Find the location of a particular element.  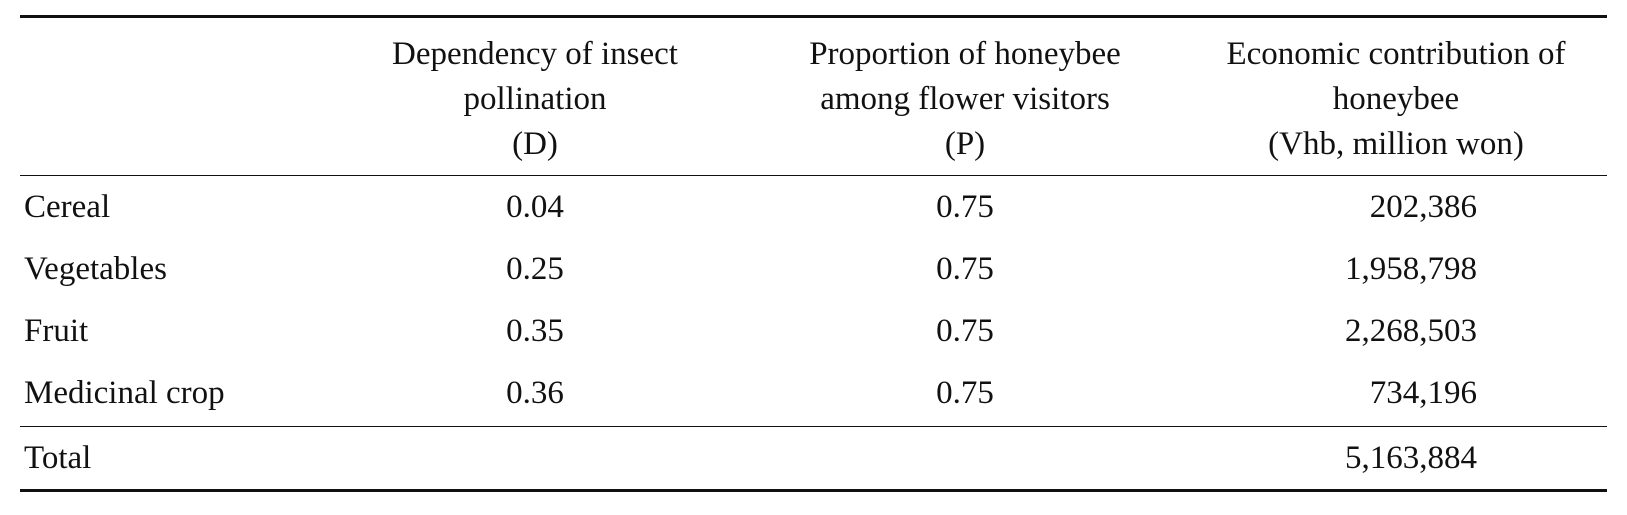

header-dependency: Dependency of insect pollination (D) is located at coordinates (535, 96).